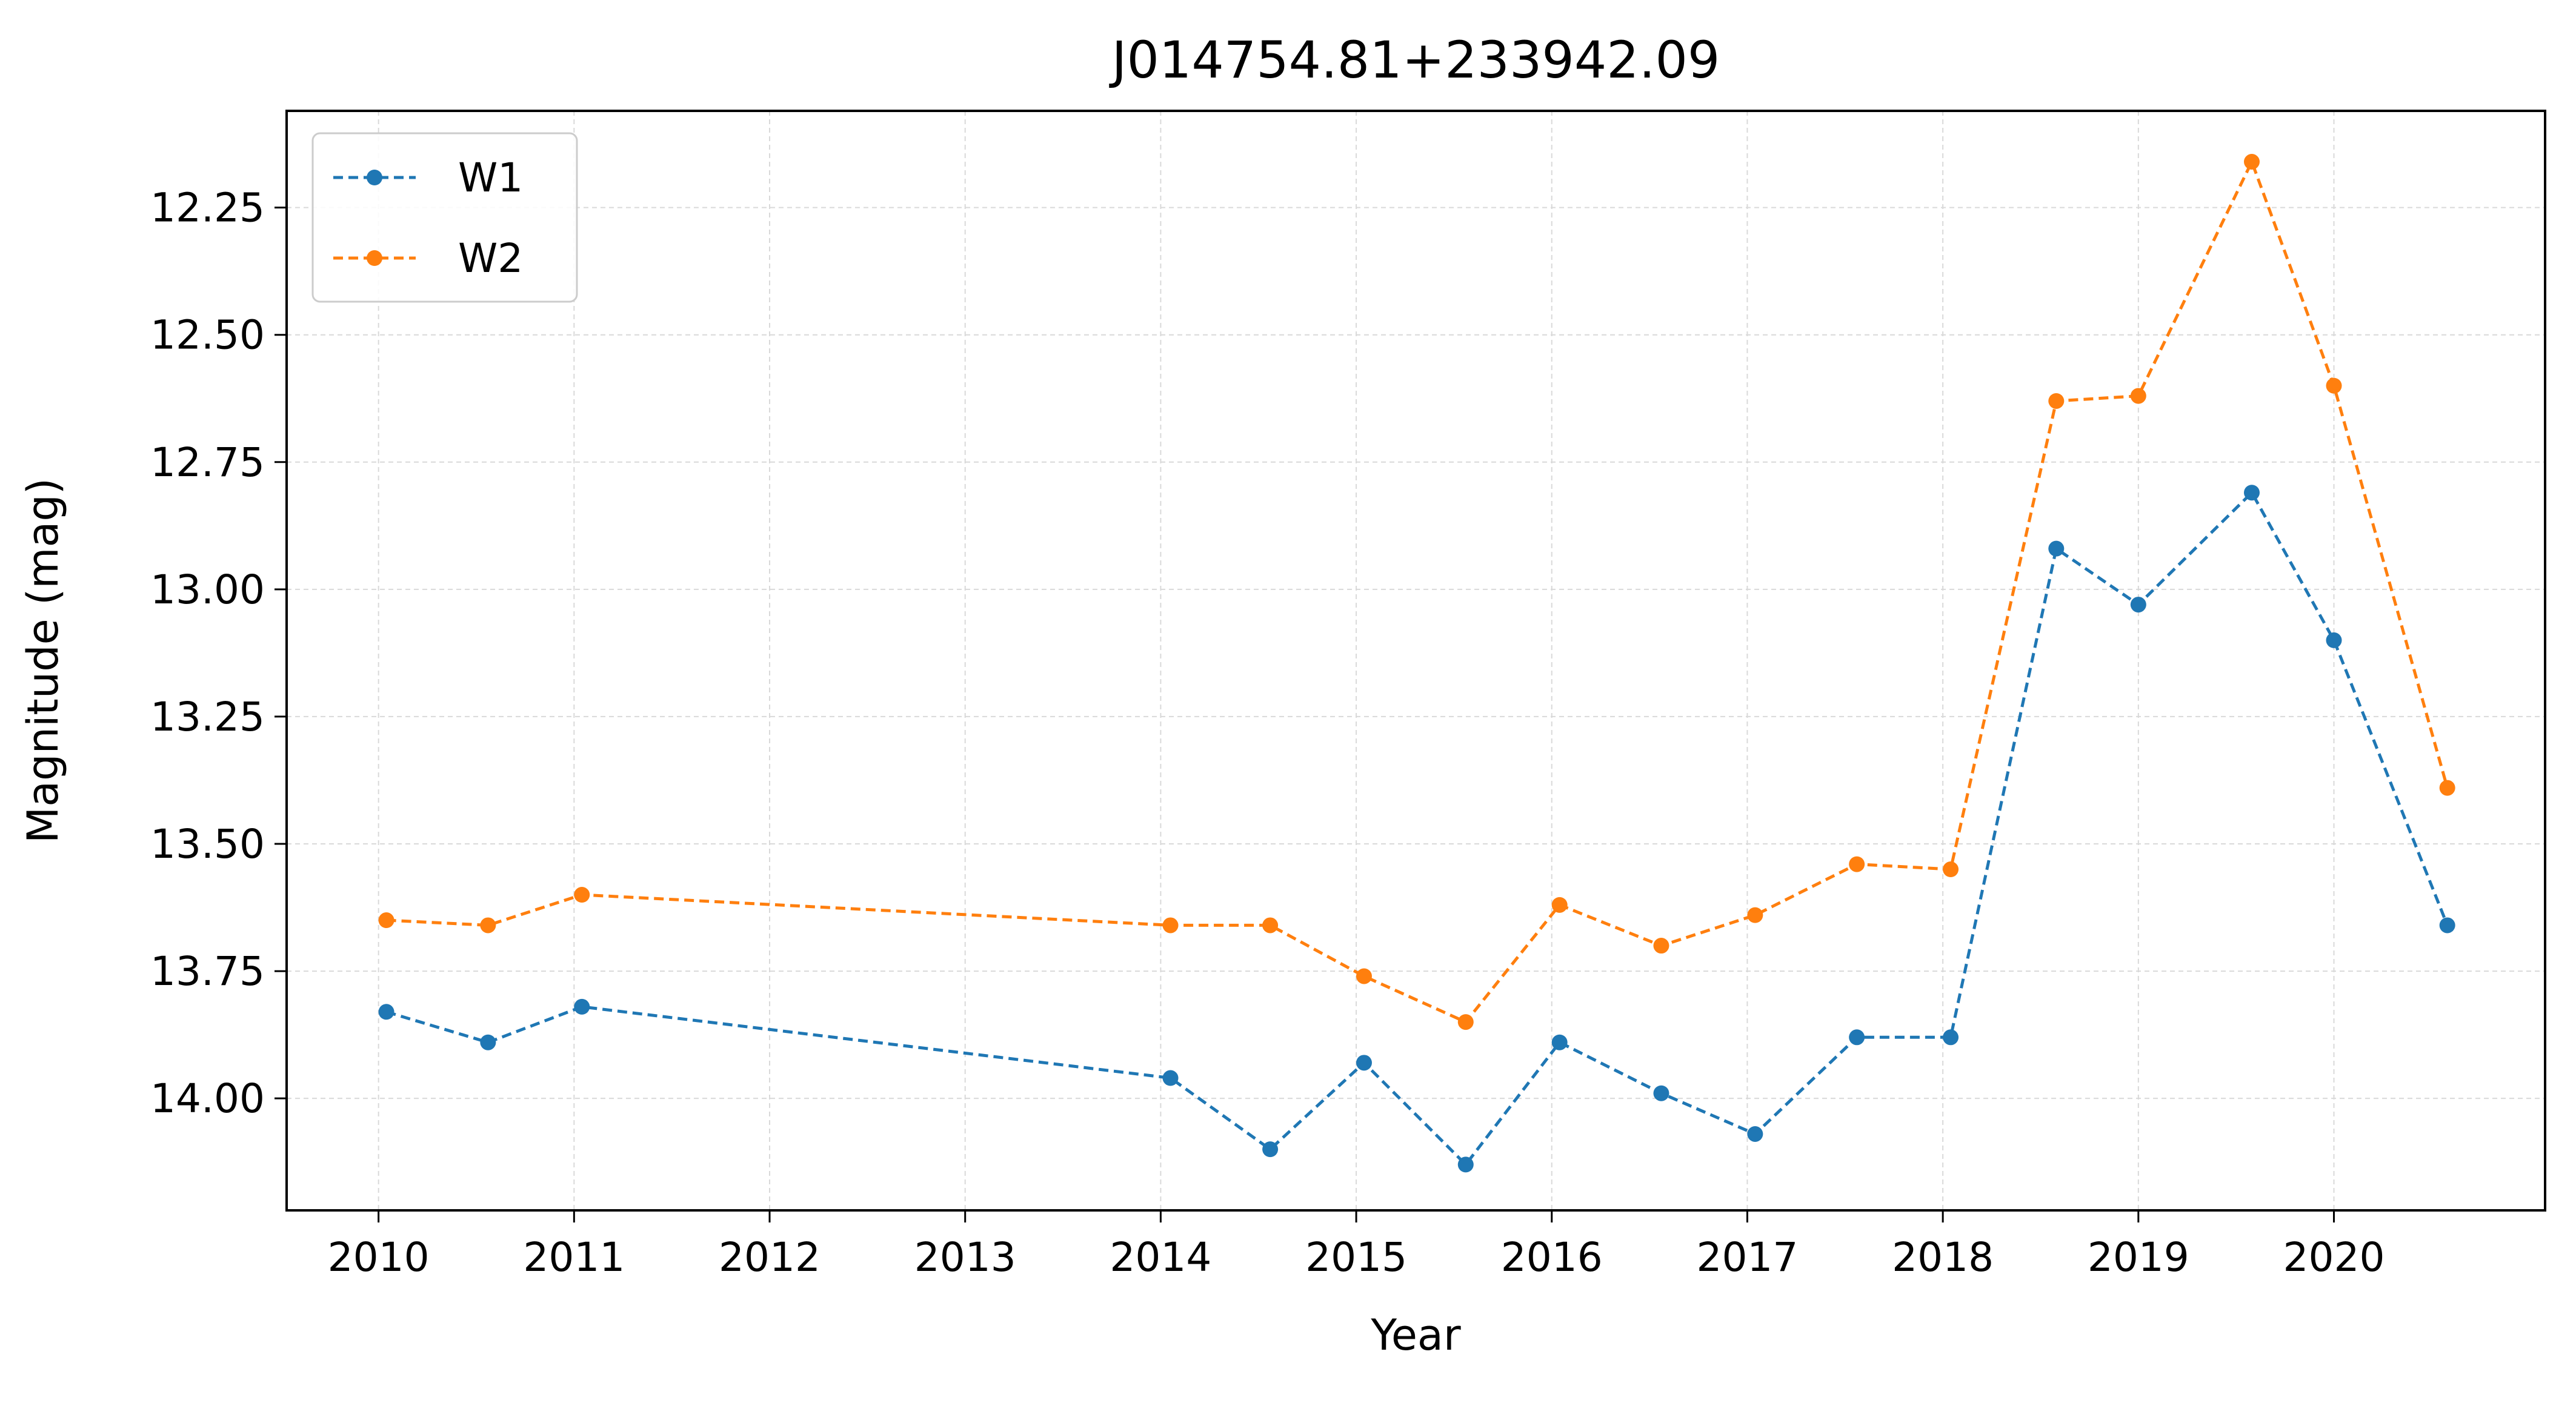 This screenshot has width=2576, height=1403. Describe the element at coordinates (207, 335) in the screenshot. I see `y-tick-label: 12.50` at that location.